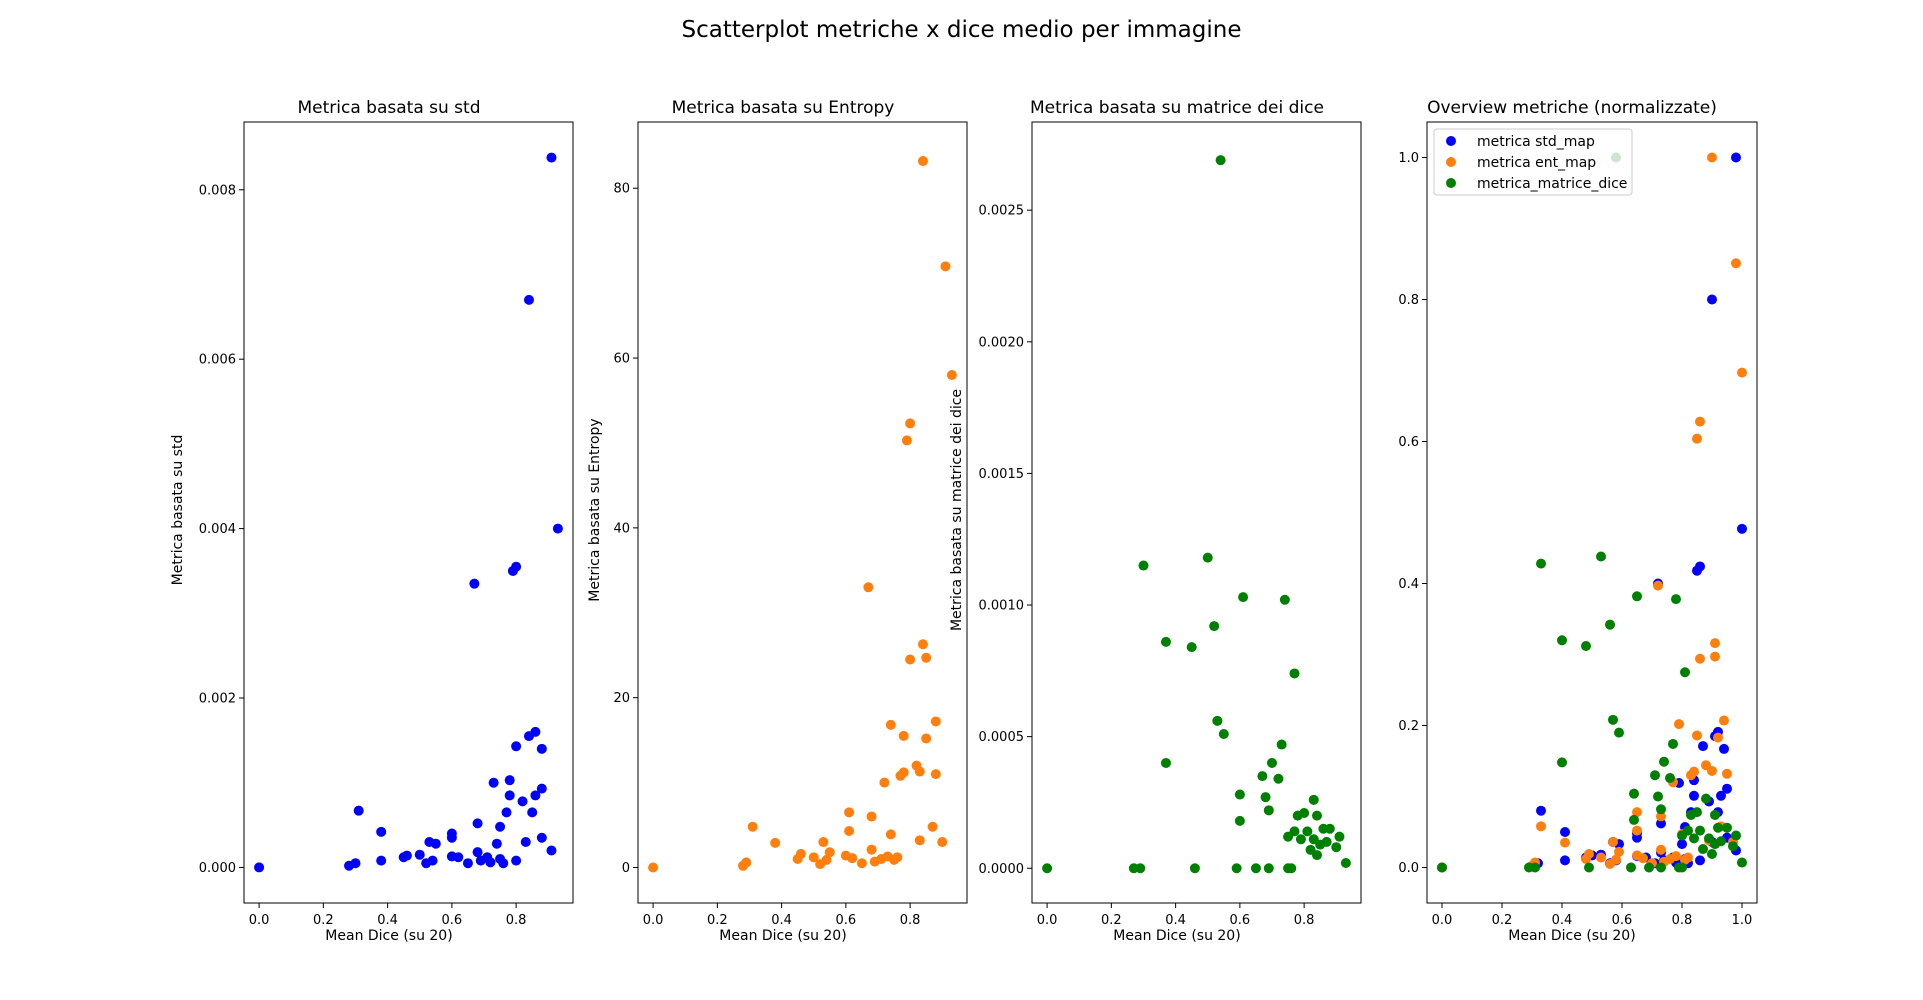  Describe the element at coordinates (1408, 584) in the screenshot. I see `y-tick-label: 0.4` at that location.